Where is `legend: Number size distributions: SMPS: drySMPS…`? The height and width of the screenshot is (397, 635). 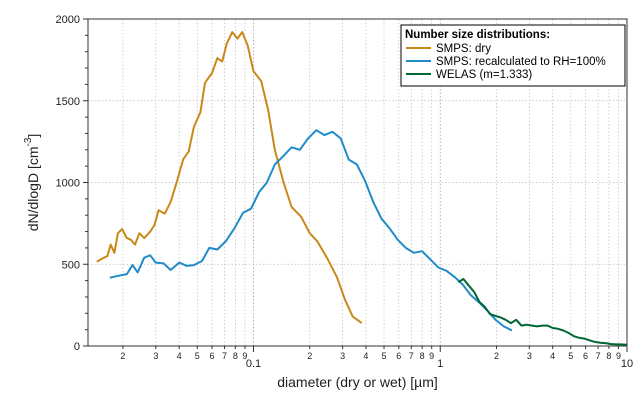 legend: Number size distributions: SMPS: drySMPS… is located at coordinates (513, 55).